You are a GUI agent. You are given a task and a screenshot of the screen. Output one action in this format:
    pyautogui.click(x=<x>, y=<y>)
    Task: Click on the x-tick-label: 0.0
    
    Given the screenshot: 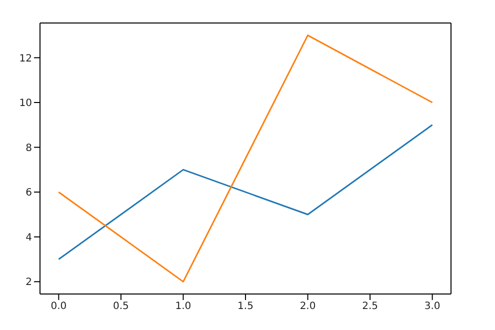 What is the action you would take?
    pyautogui.click(x=58, y=306)
    